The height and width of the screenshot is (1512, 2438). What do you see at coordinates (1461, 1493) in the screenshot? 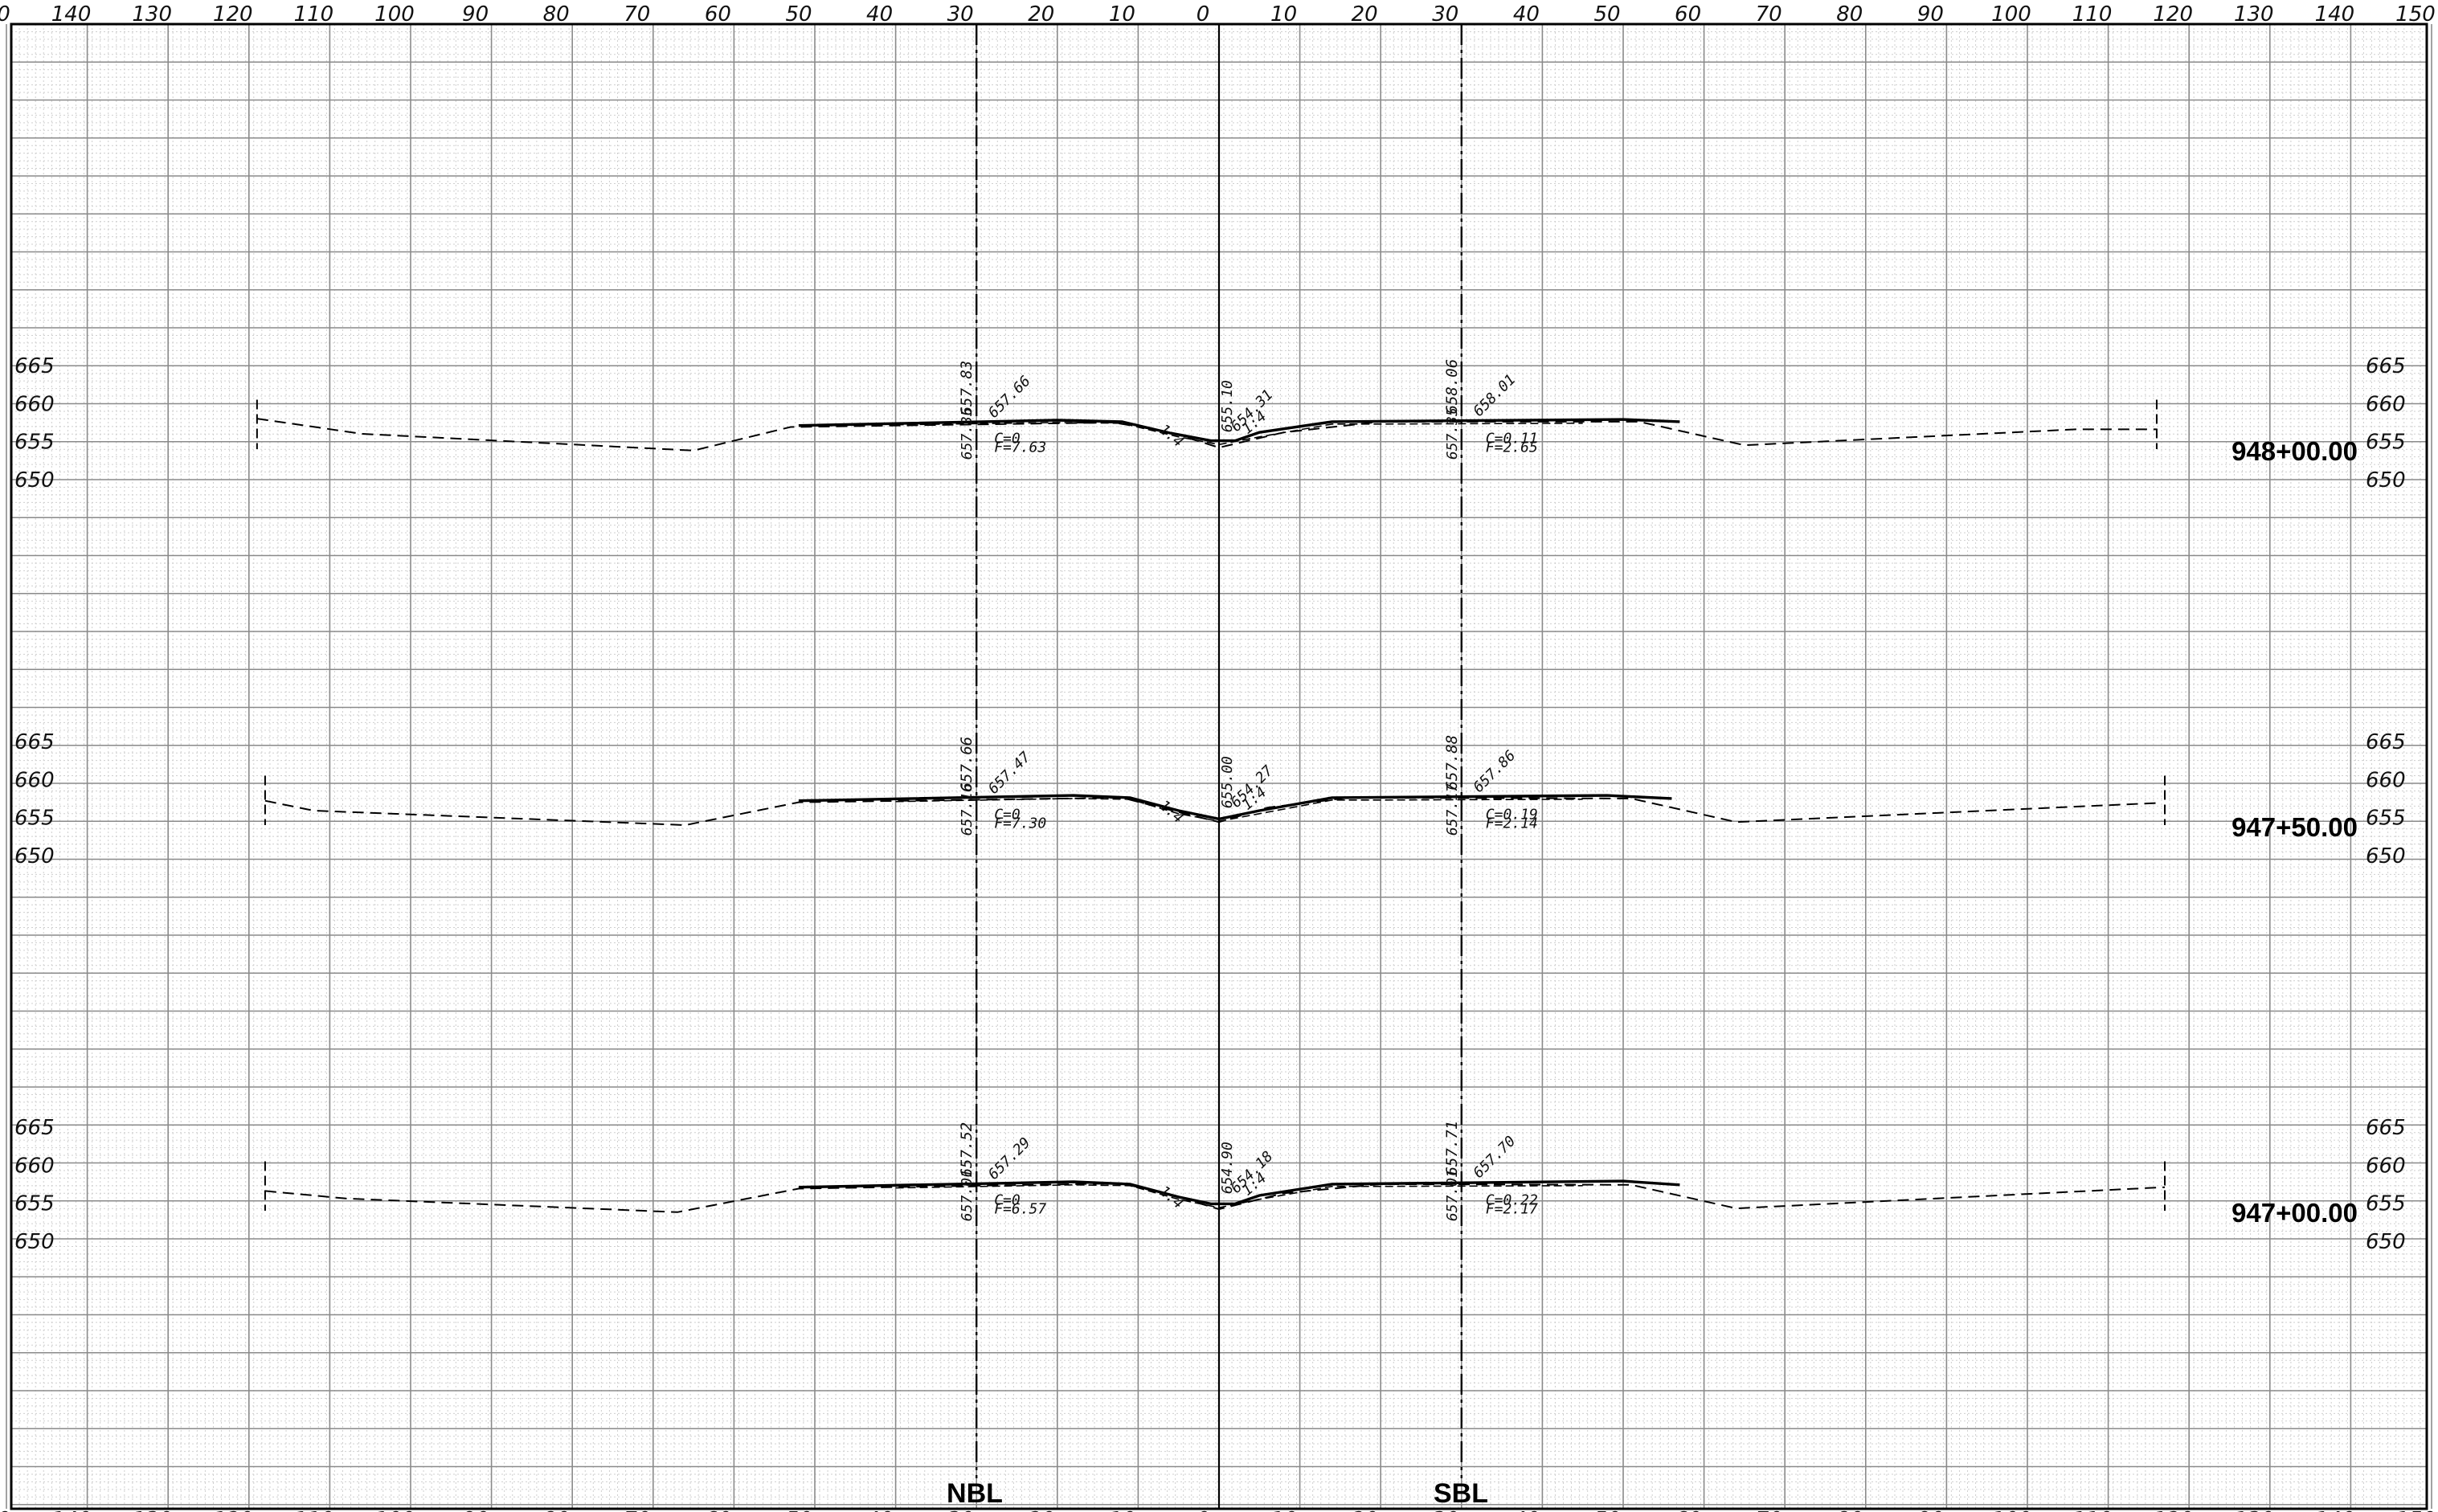
I see `sbl-label: SBL` at bounding box center [1461, 1493].